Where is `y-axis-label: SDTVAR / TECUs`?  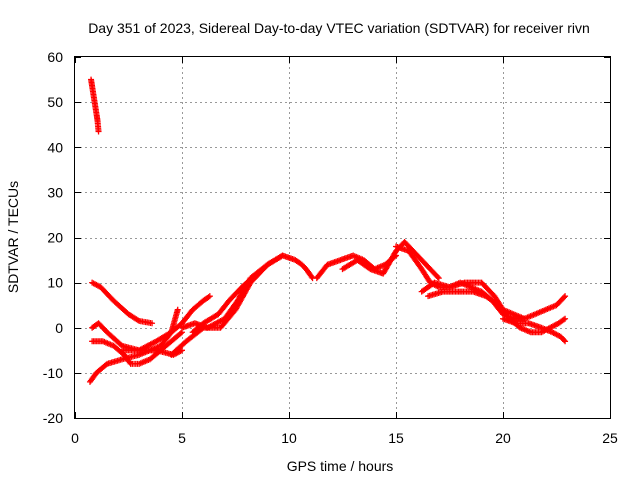
y-axis-label: SDTVAR / TECUs is located at coordinates (13, 237).